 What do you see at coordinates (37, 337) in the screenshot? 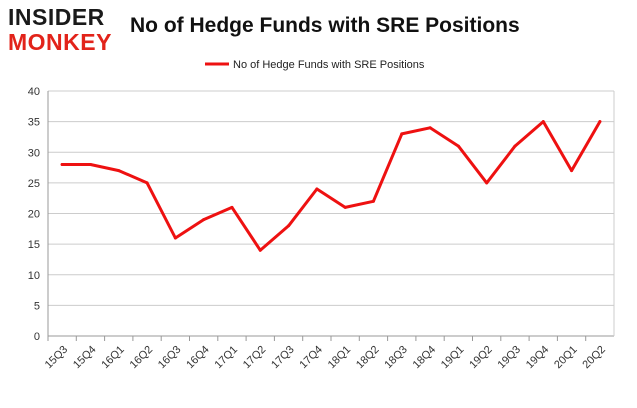
I see `y-tick-label: 0` at bounding box center [37, 337].